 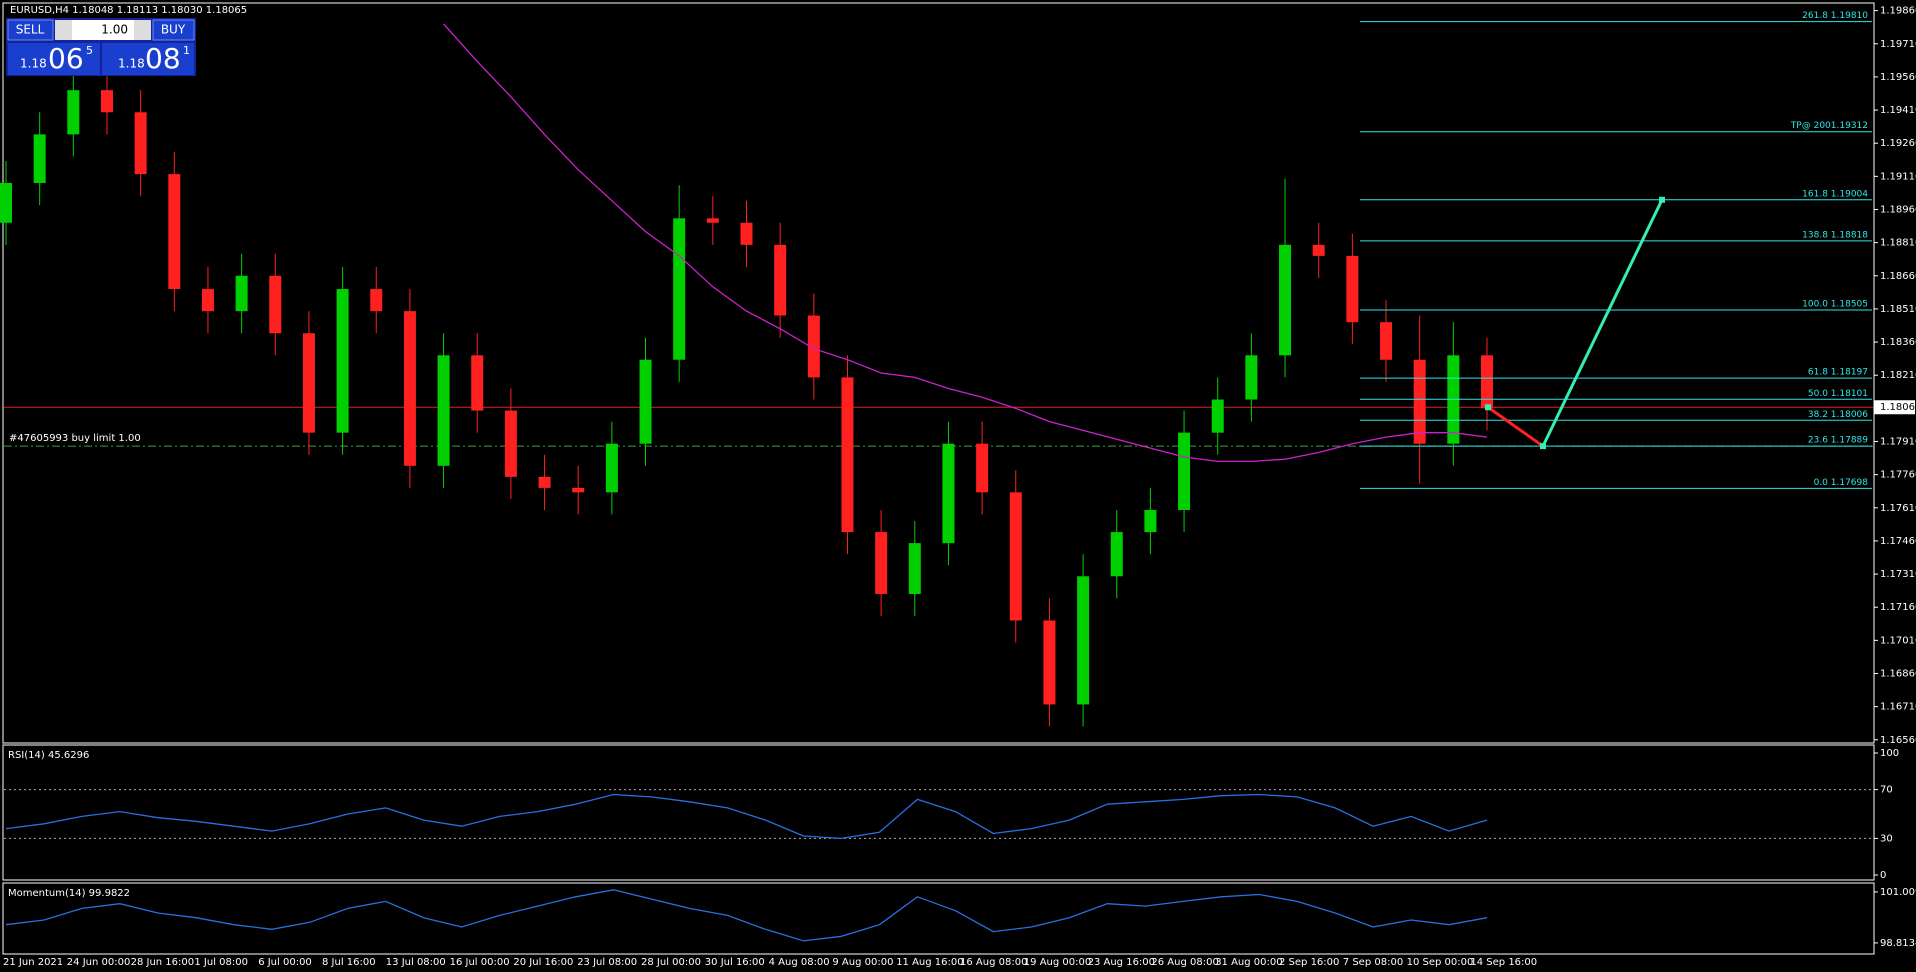 I want to click on x-tick-label: 28 Jun 16:00, so click(x=163, y=962).